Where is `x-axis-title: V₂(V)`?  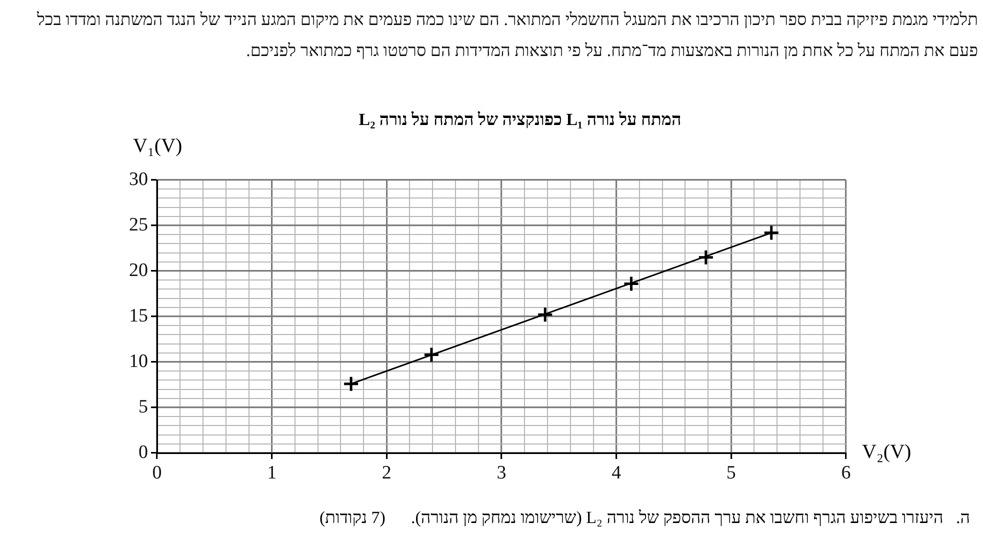
x-axis-title: V₂(V) is located at coordinates (887, 452).